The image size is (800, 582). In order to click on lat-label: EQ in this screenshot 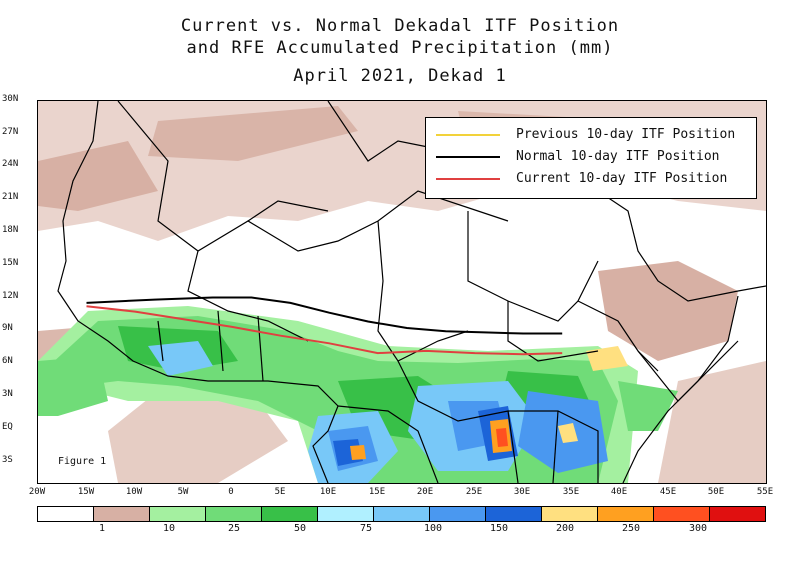, I will do `click(7, 427)`.